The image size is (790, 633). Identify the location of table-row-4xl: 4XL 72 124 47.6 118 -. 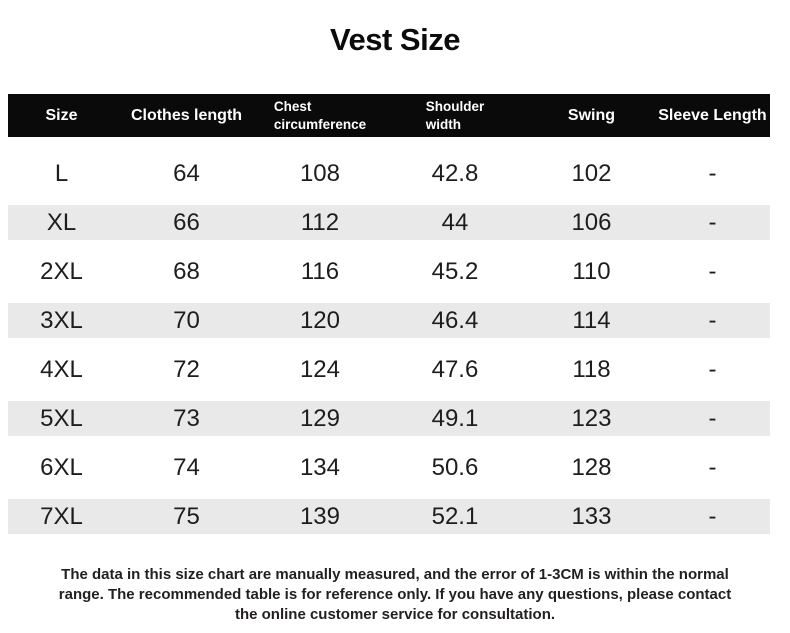
(389, 369).